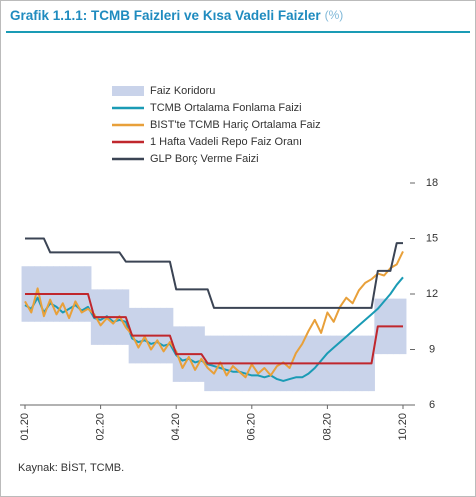 The height and width of the screenshot is (497, 476). Describe the element at coordinates (71, 467) in the screenshot. I see `source: Kaynak: BİST, TCMB.` at that location.